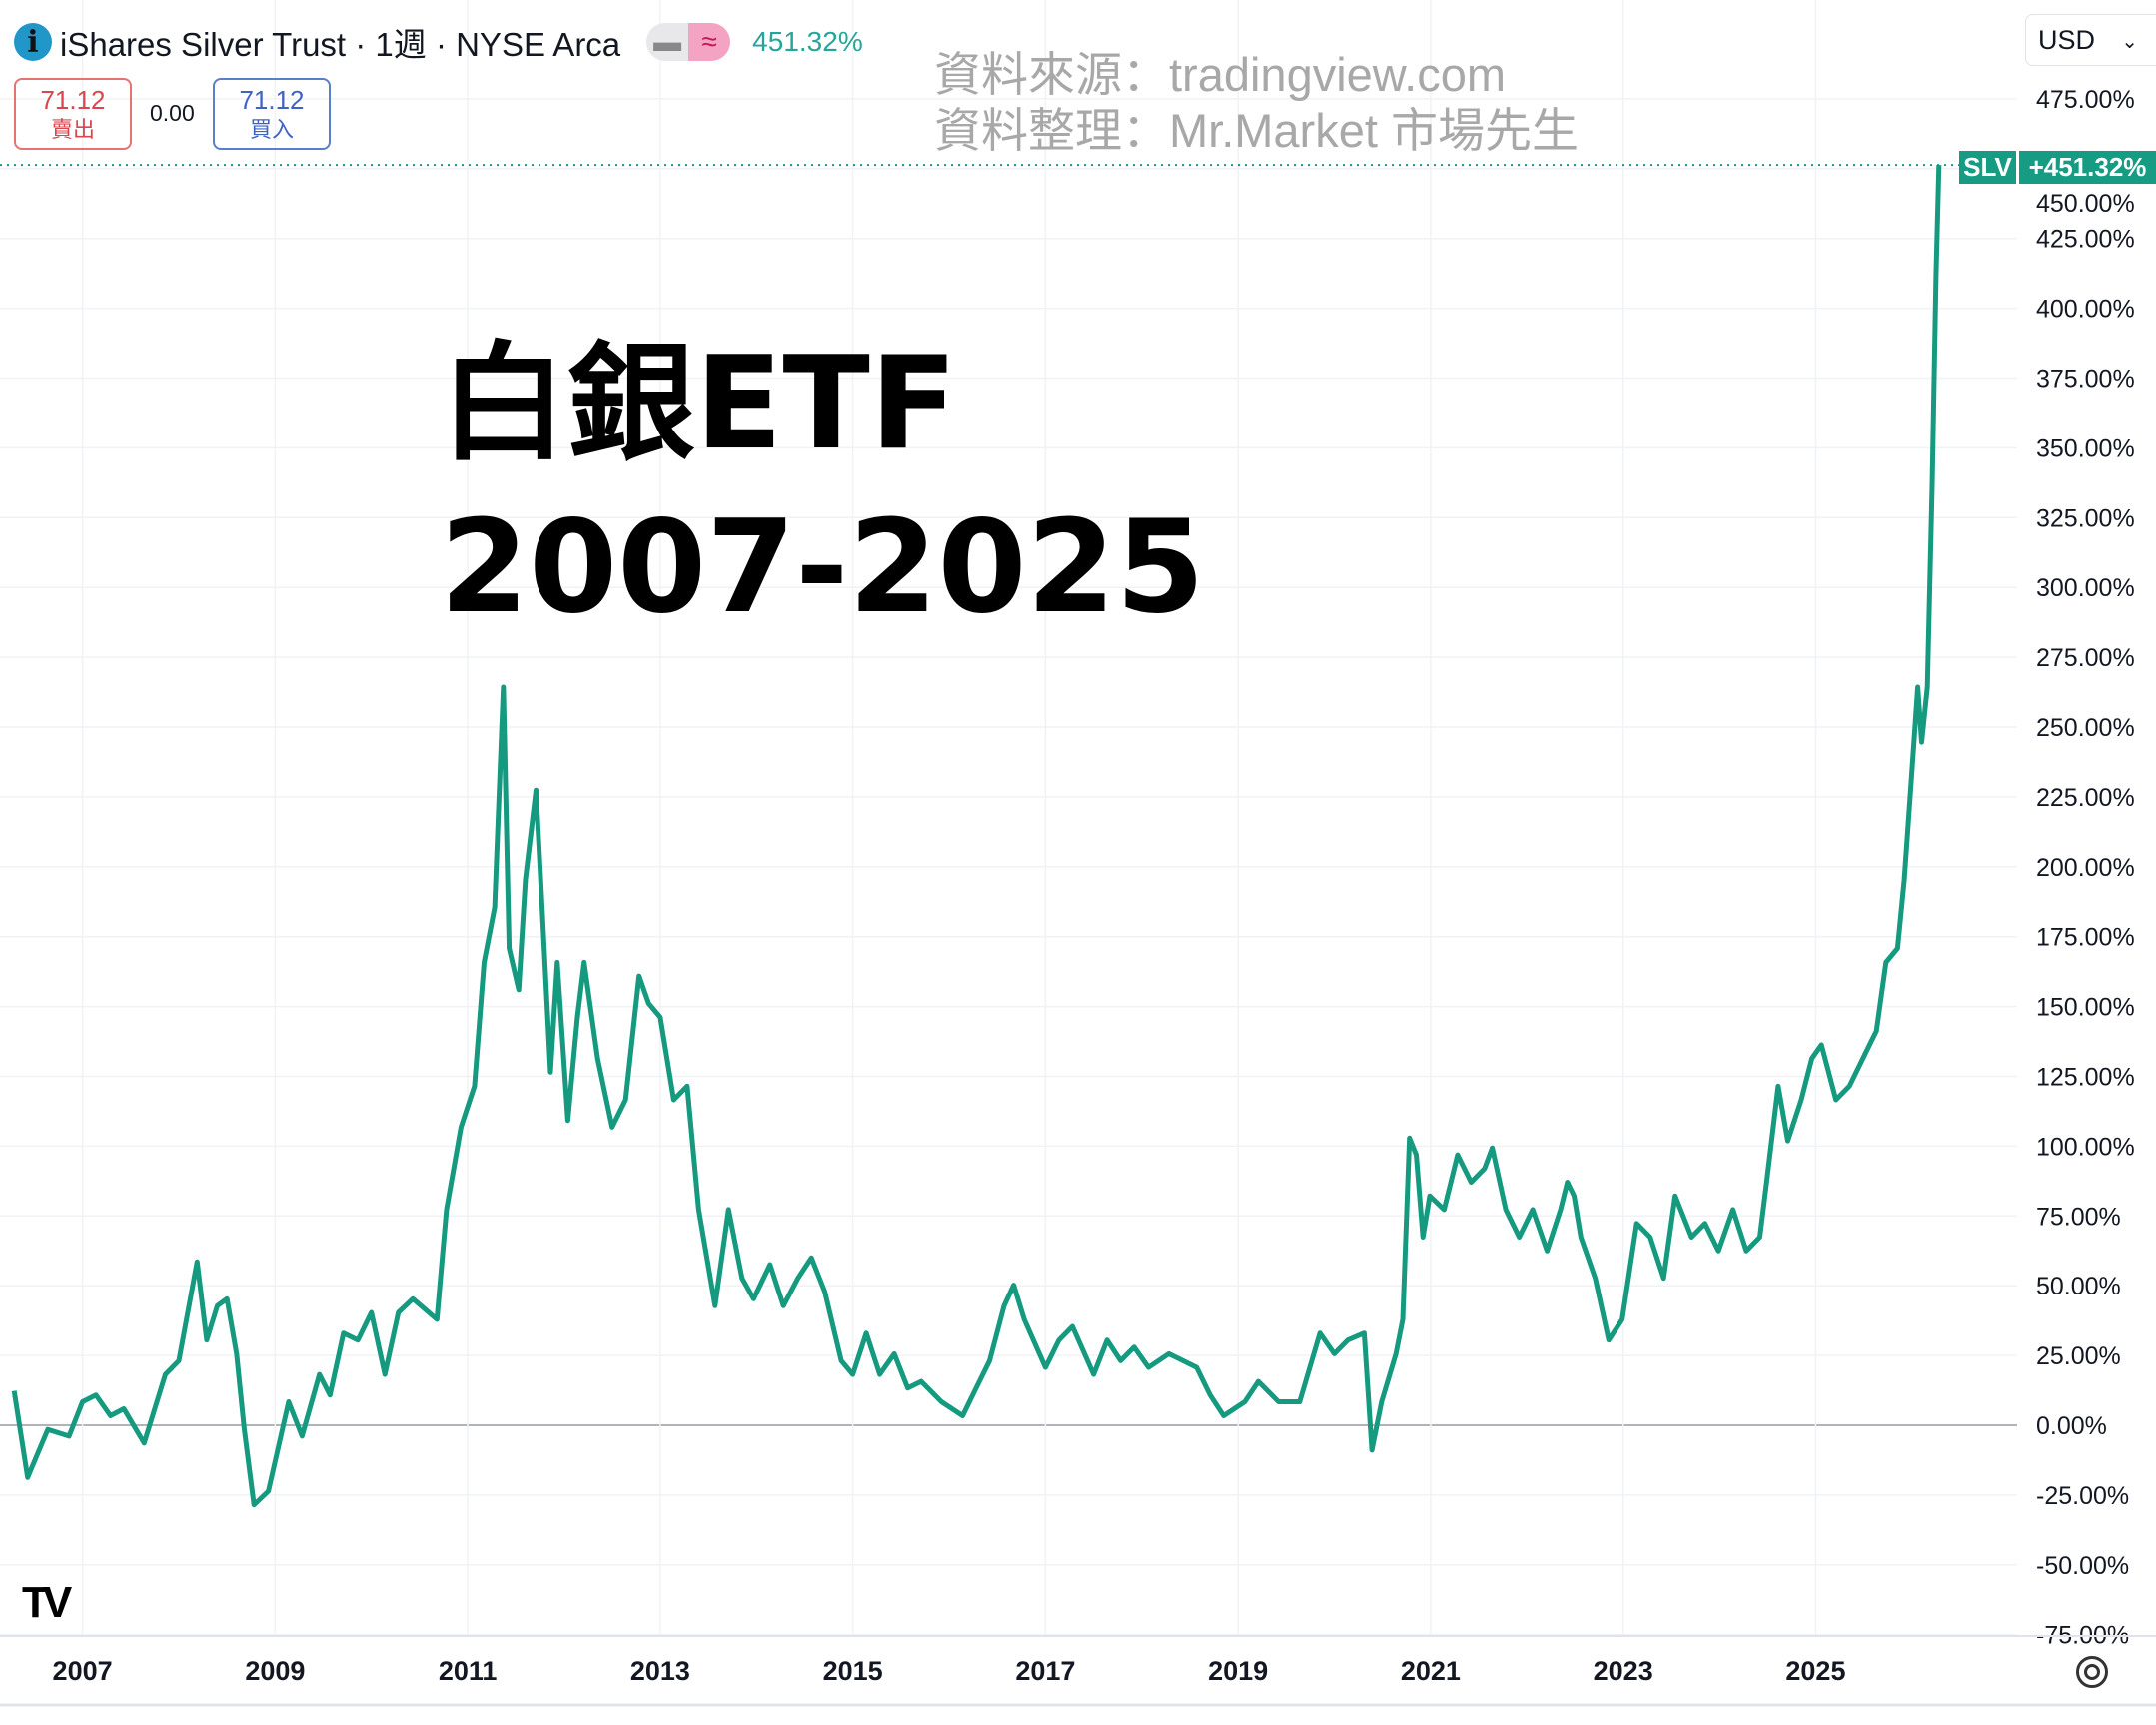 Image resolution: width=2156 pixels, height=1725 pixels. I want to click on y-tick-label: 50.00%, so click(2078, 1286).